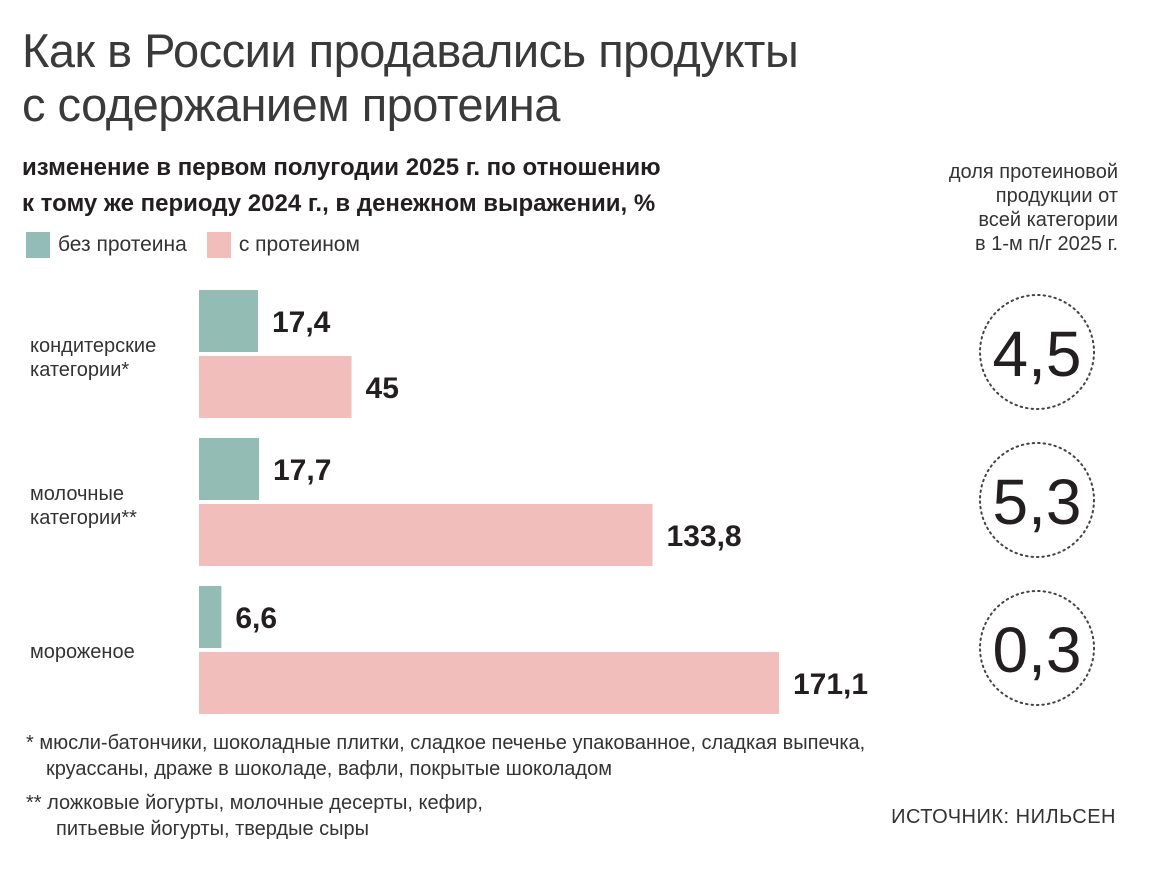 The height and width of the screenshot is (871, 1168). I want to click on category-label-1: молочные категории**, so click(83, 506).